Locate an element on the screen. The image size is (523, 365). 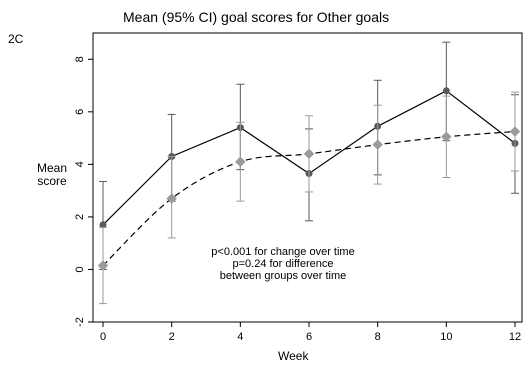
annotation-line-2: p=0.24 for difference is located at coordinates (283, 264).